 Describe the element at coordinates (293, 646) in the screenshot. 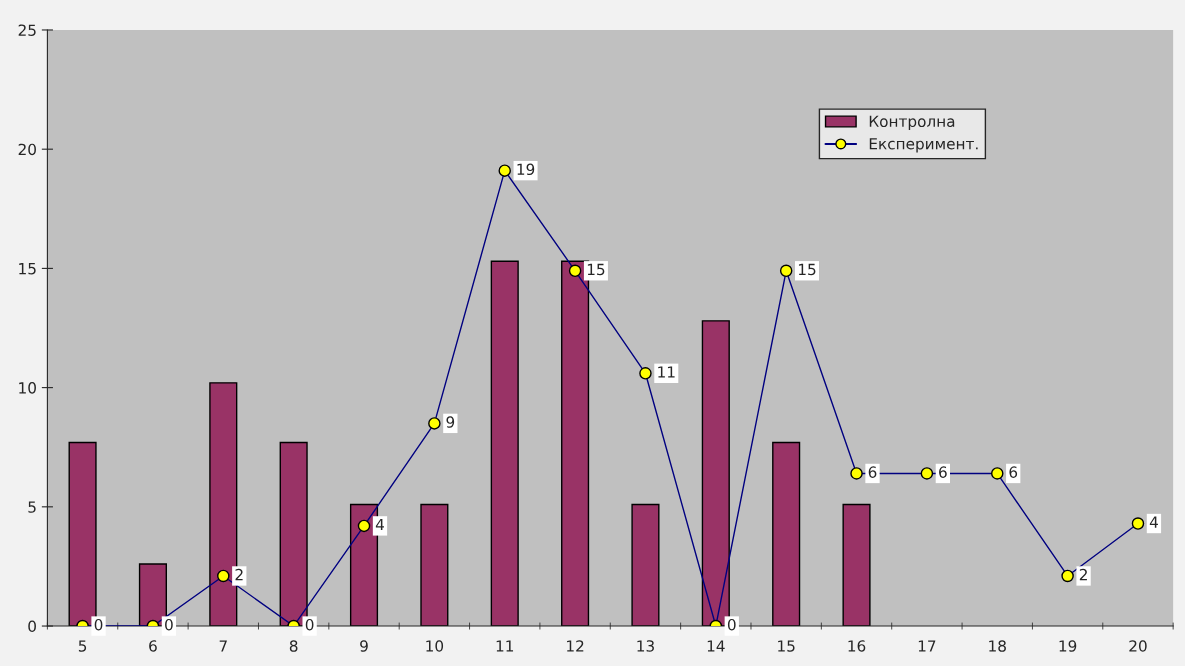

I see `x-tick-label: 8` at that location.